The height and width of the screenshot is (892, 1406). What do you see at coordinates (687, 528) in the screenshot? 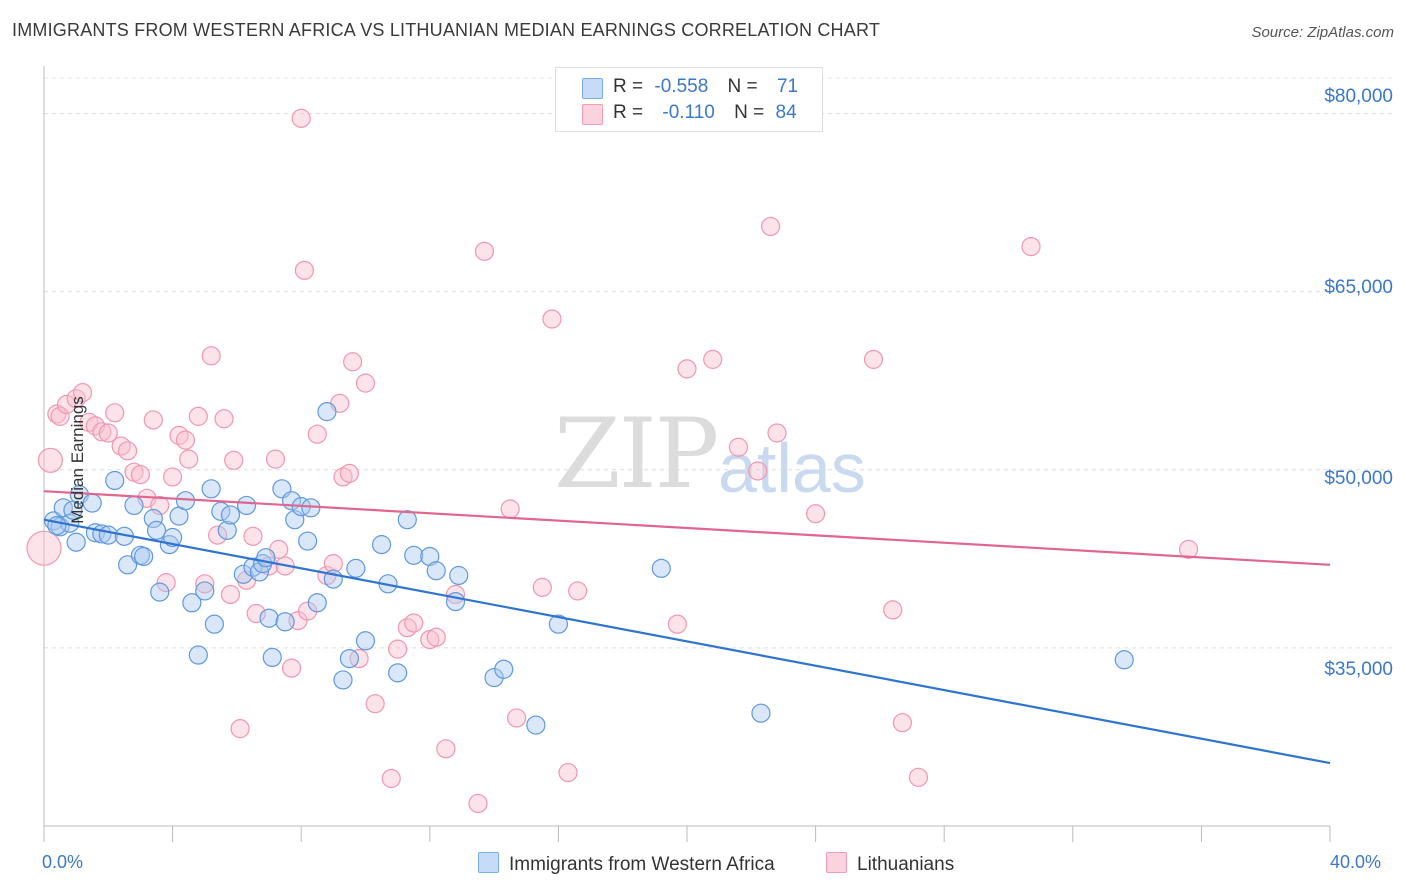
I see `trend-line-lithuanians` at bounding box center [687, 528].